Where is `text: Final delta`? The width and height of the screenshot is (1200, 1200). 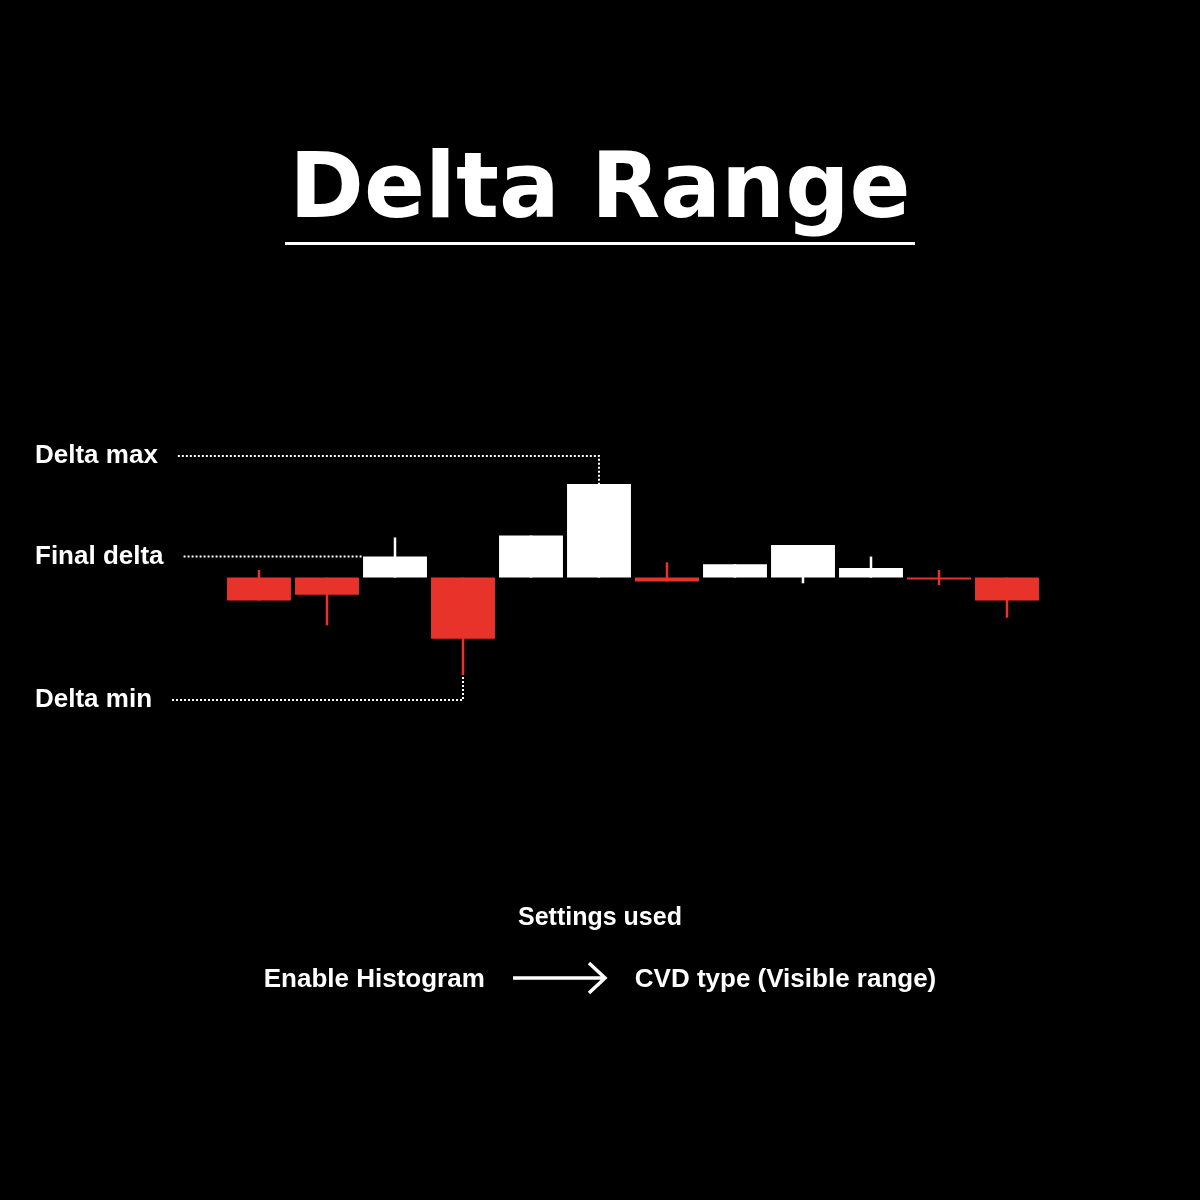
text: Final delta is located at coordinates (100, 554).